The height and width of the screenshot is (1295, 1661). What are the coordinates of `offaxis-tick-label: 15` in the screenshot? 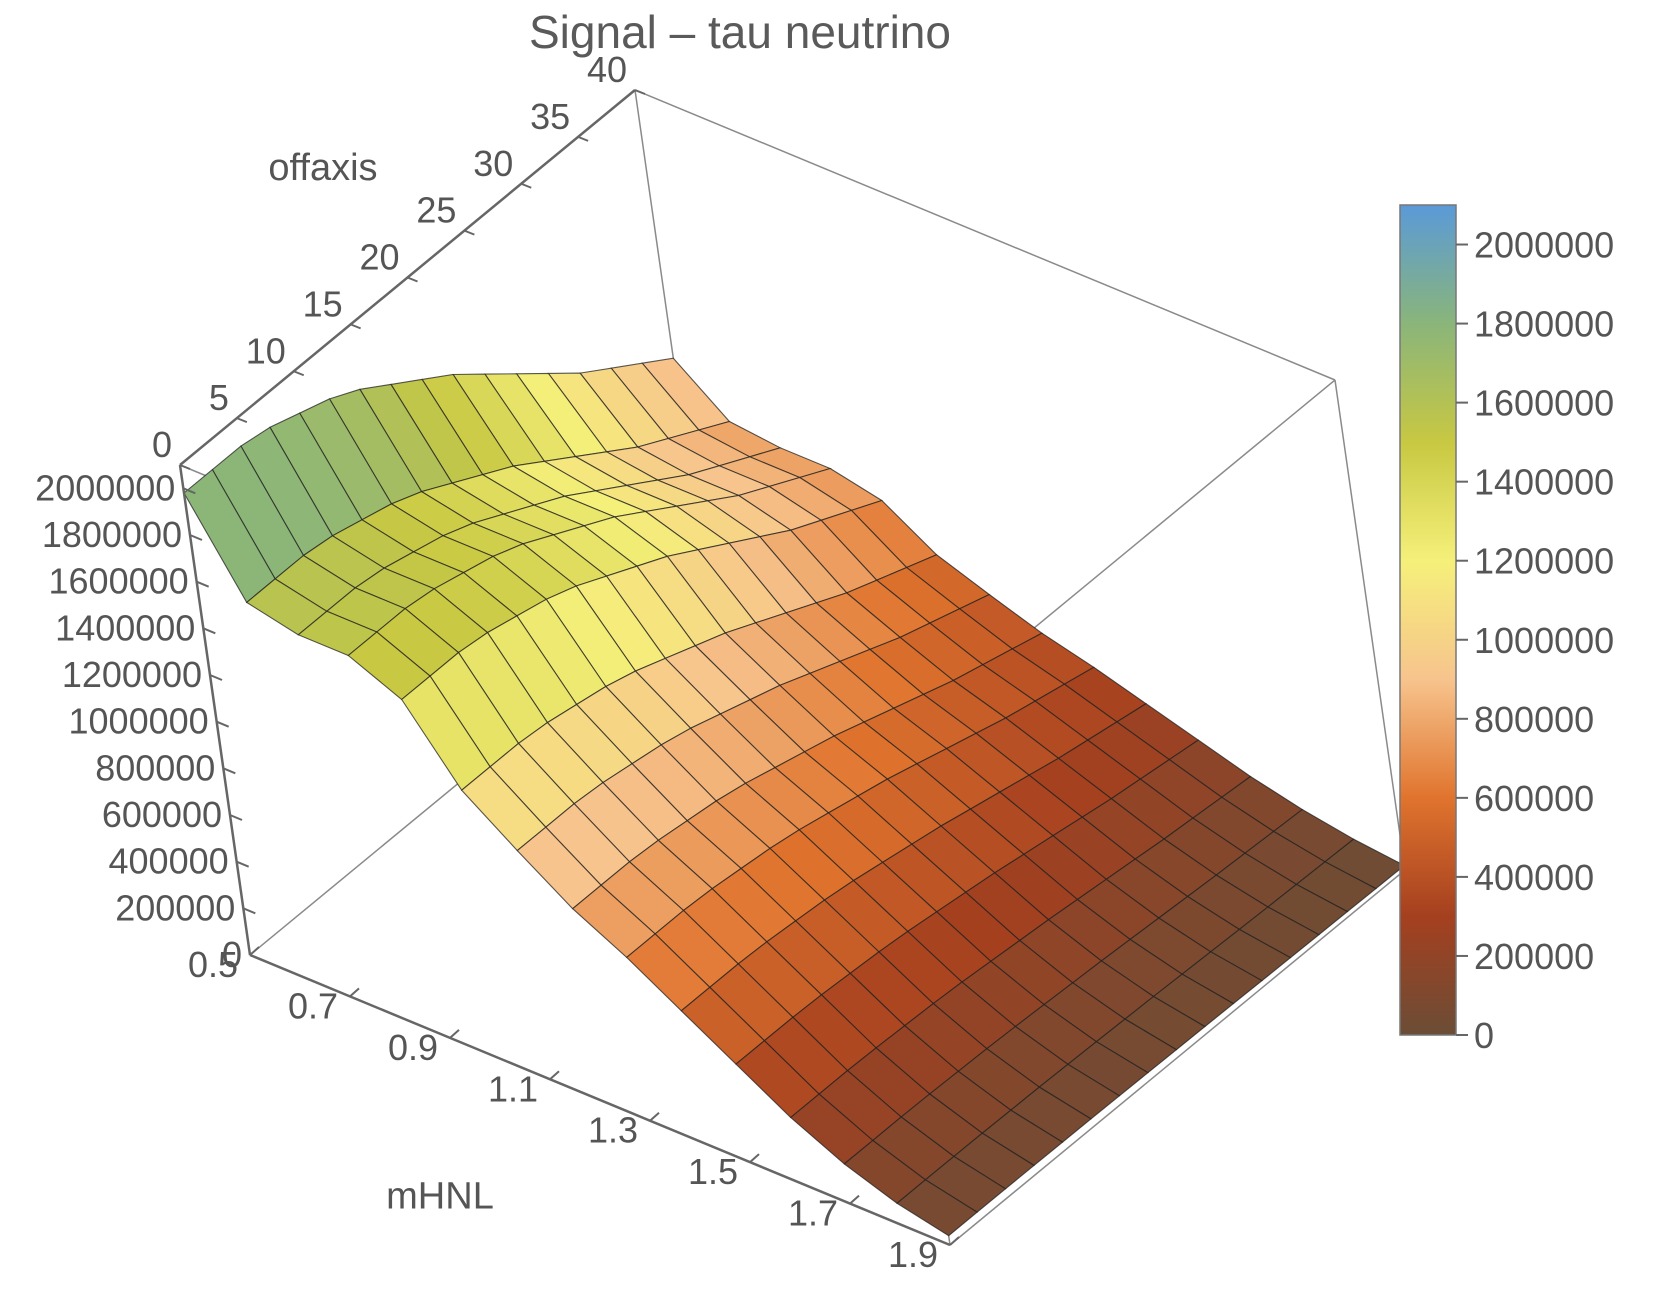 It's located at (323, 303).